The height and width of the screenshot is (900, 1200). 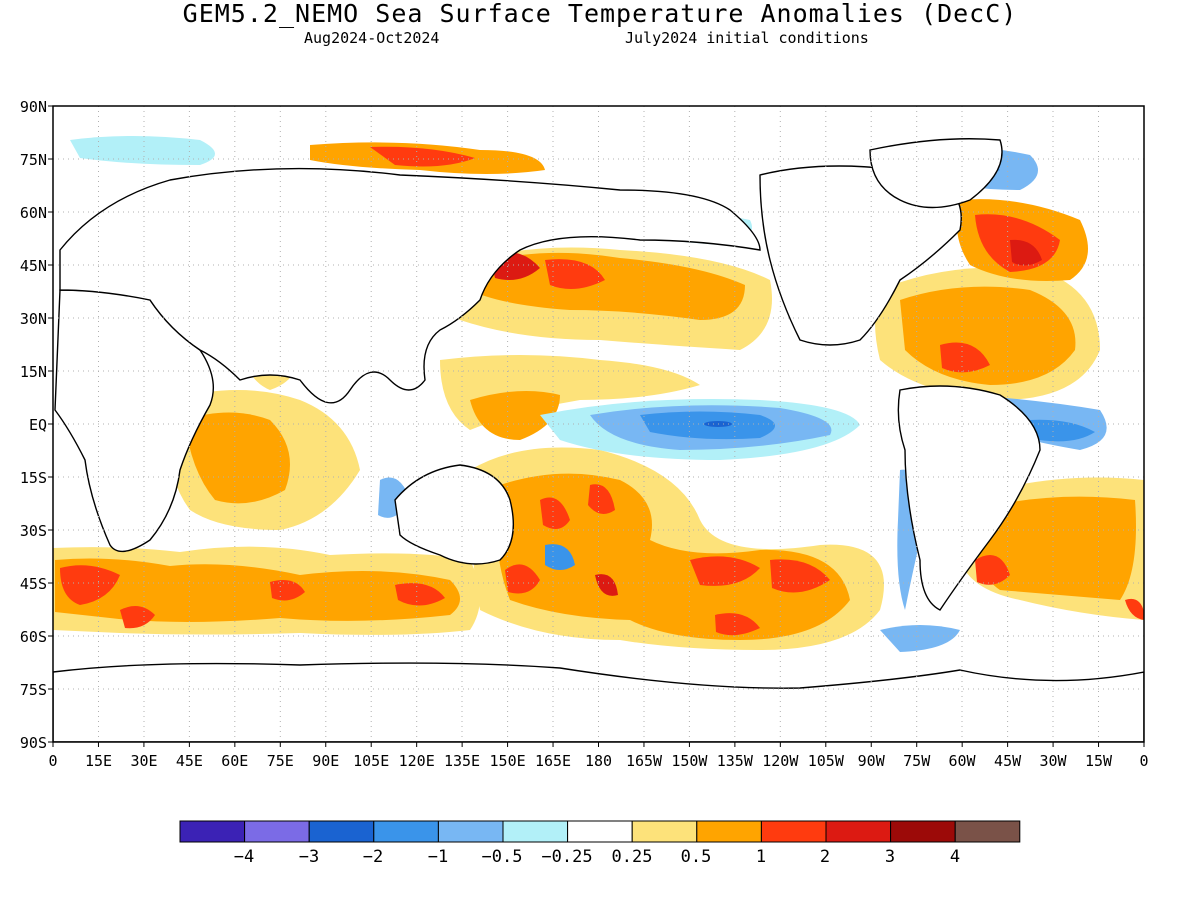 I want to click on legend-label: 0.5, so click(x=696, y=857).